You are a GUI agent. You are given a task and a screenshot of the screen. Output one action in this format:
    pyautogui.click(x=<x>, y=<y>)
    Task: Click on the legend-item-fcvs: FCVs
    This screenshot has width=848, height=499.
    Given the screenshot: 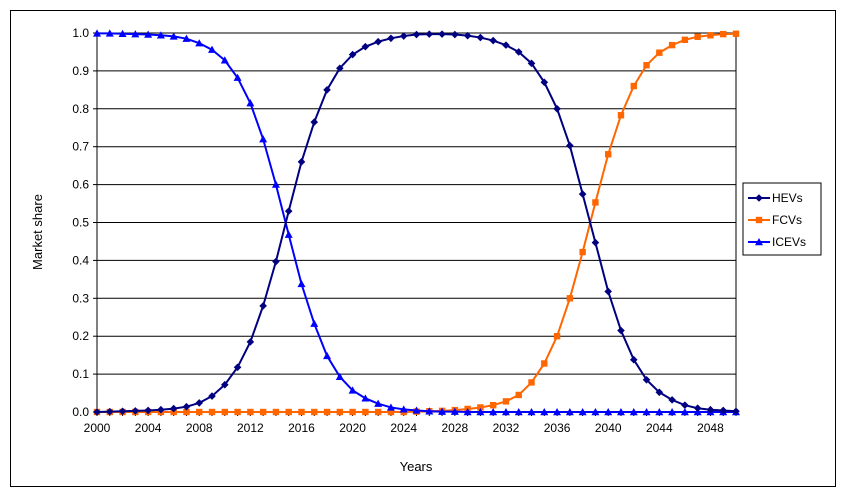 What is the action you would take?
    pyautogui.click(x=775, y=220)
    